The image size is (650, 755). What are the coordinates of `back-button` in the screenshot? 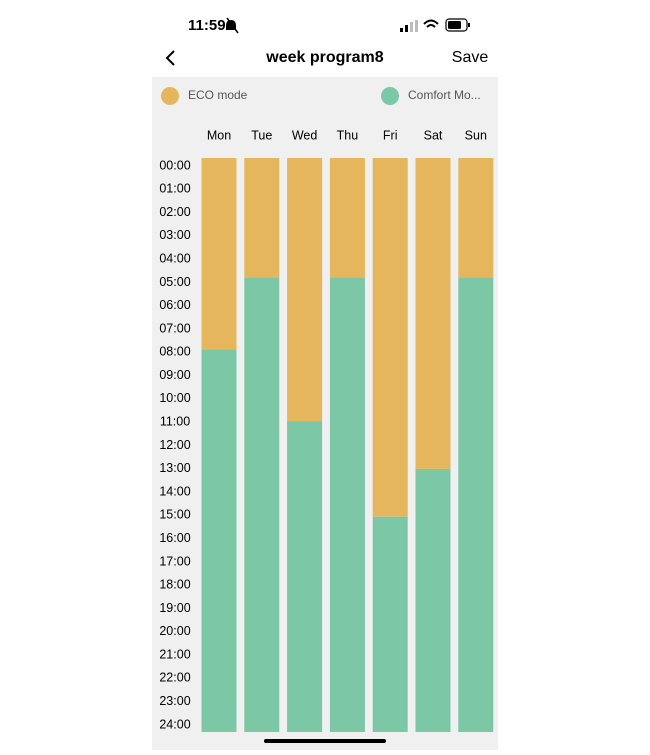 It's located at (170, 58).